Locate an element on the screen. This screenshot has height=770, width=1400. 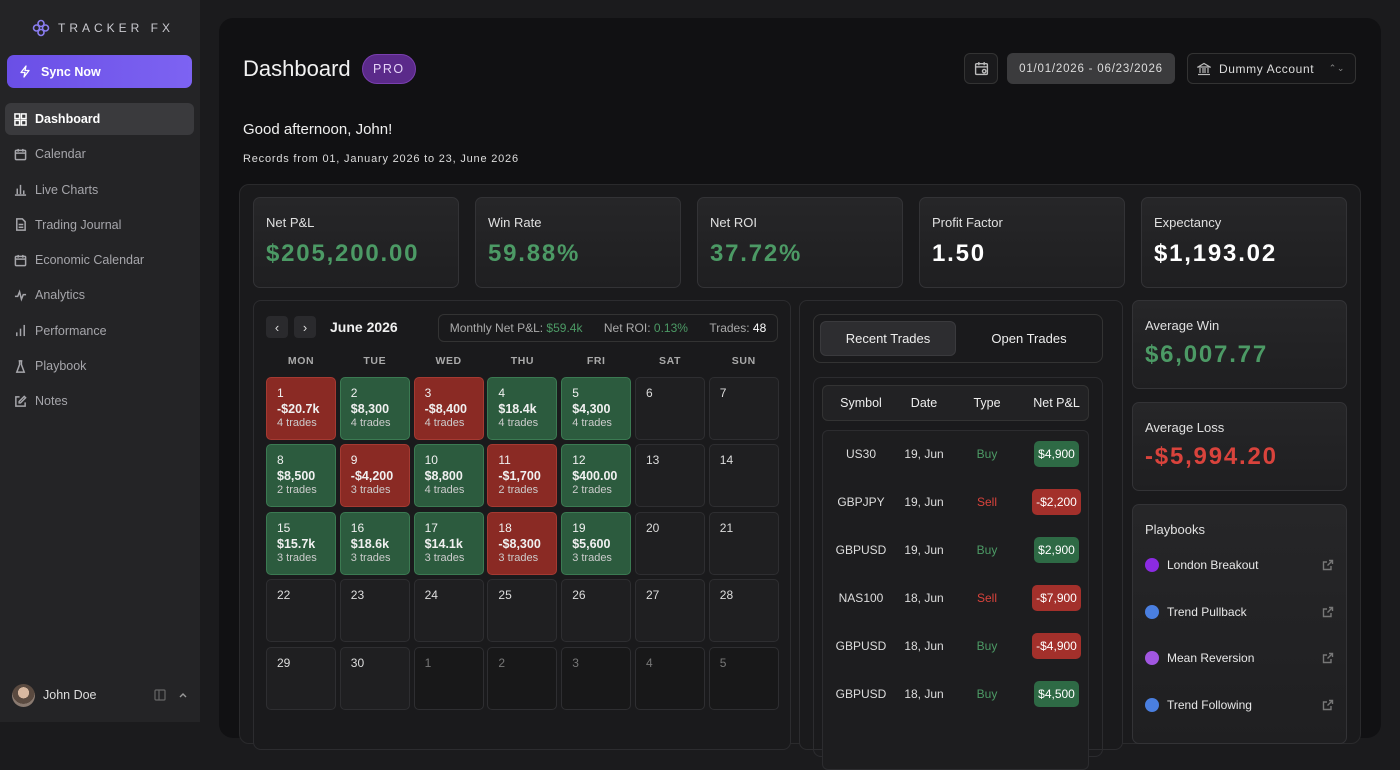
day-number: 24 is located at coordinates (431, 595).